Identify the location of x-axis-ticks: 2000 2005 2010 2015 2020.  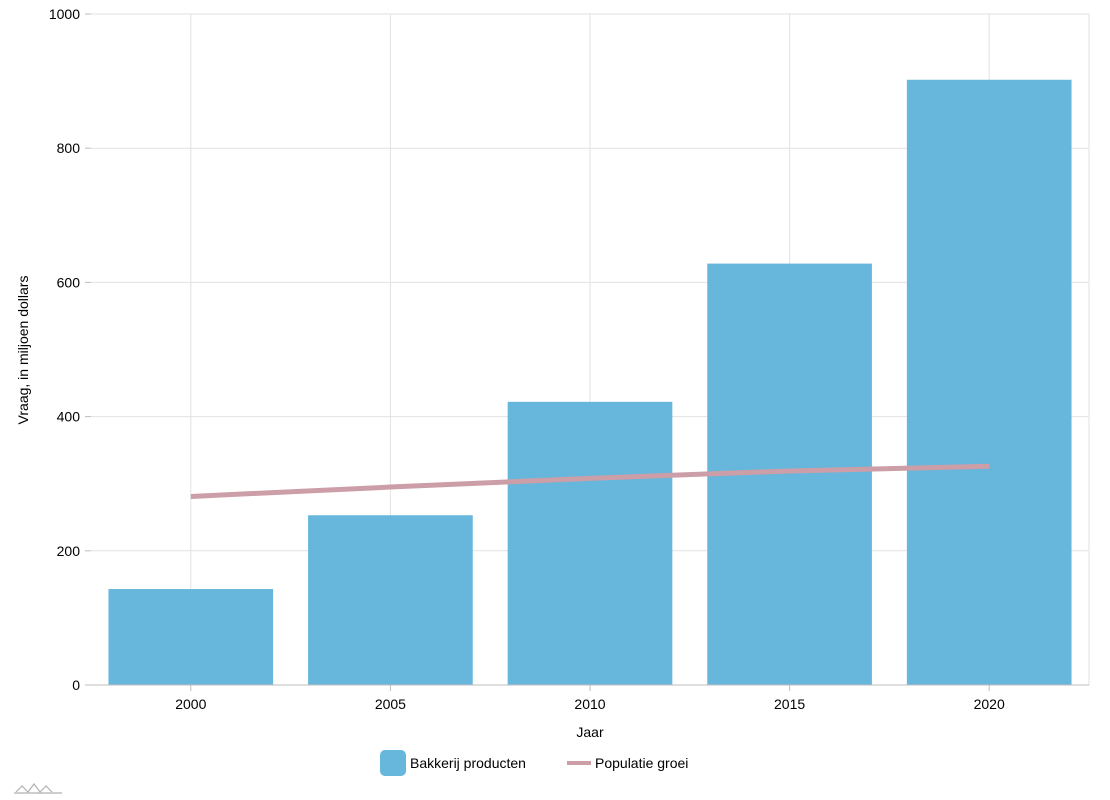
(590, 704).